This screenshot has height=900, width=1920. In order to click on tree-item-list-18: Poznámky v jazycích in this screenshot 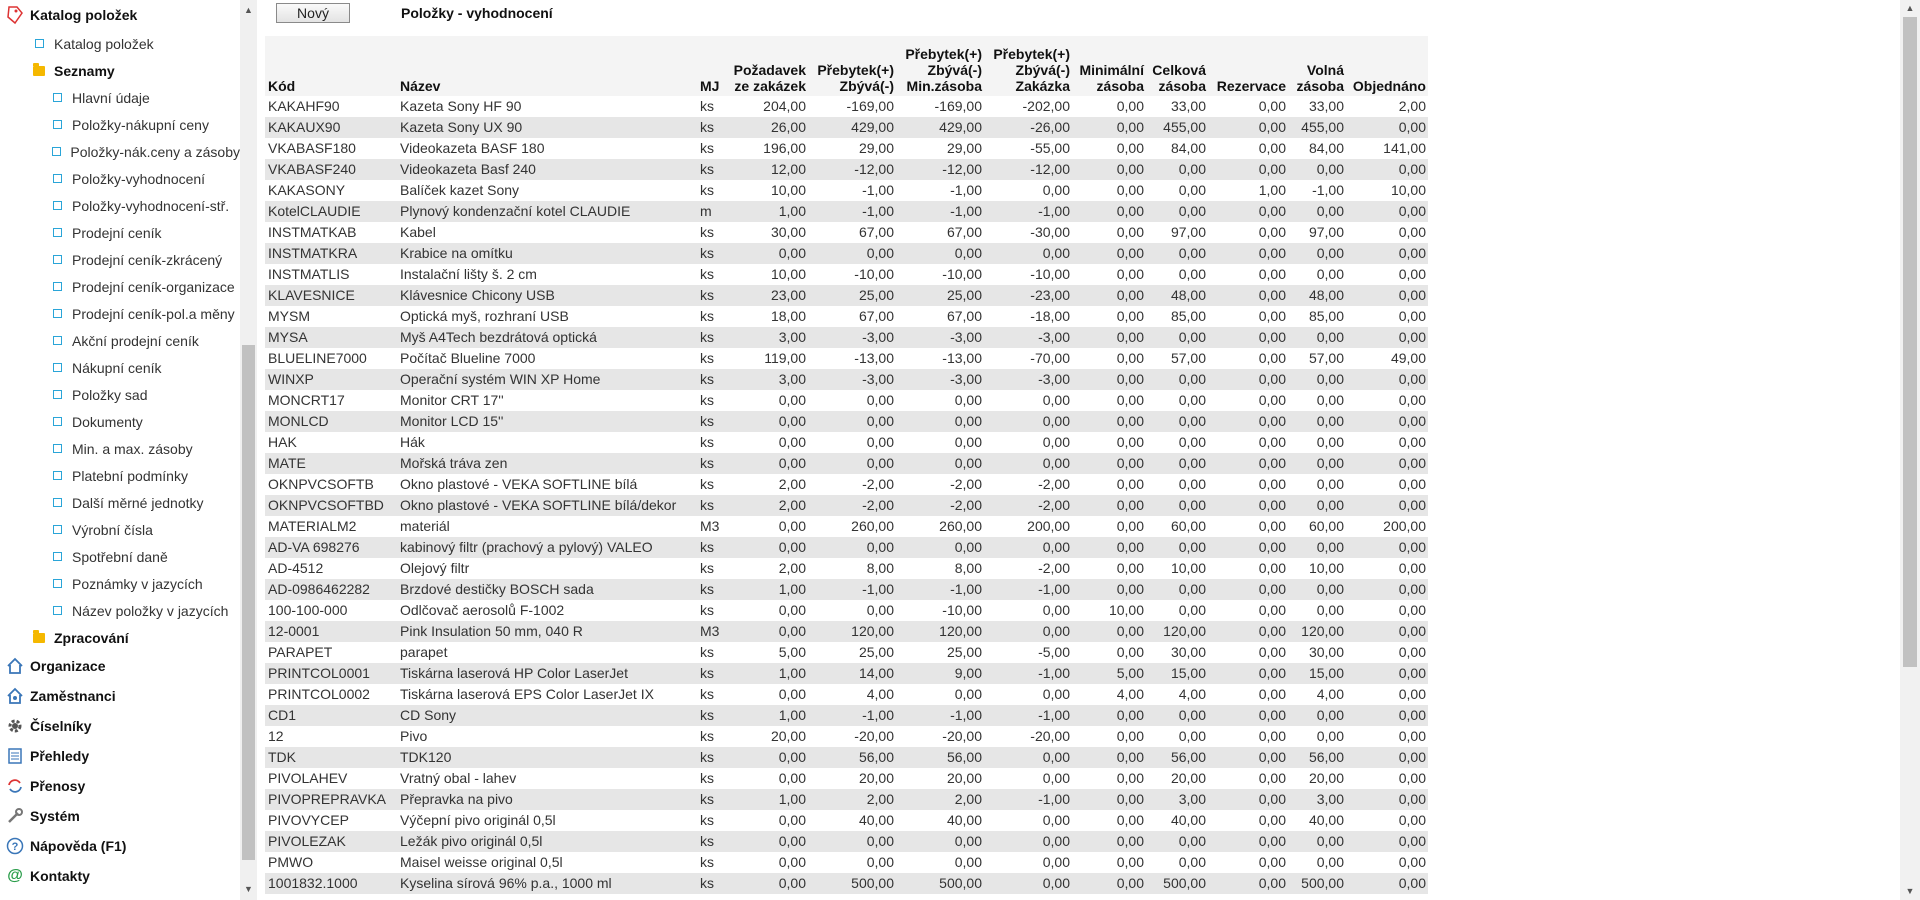, I will do `click(120, 583)`.